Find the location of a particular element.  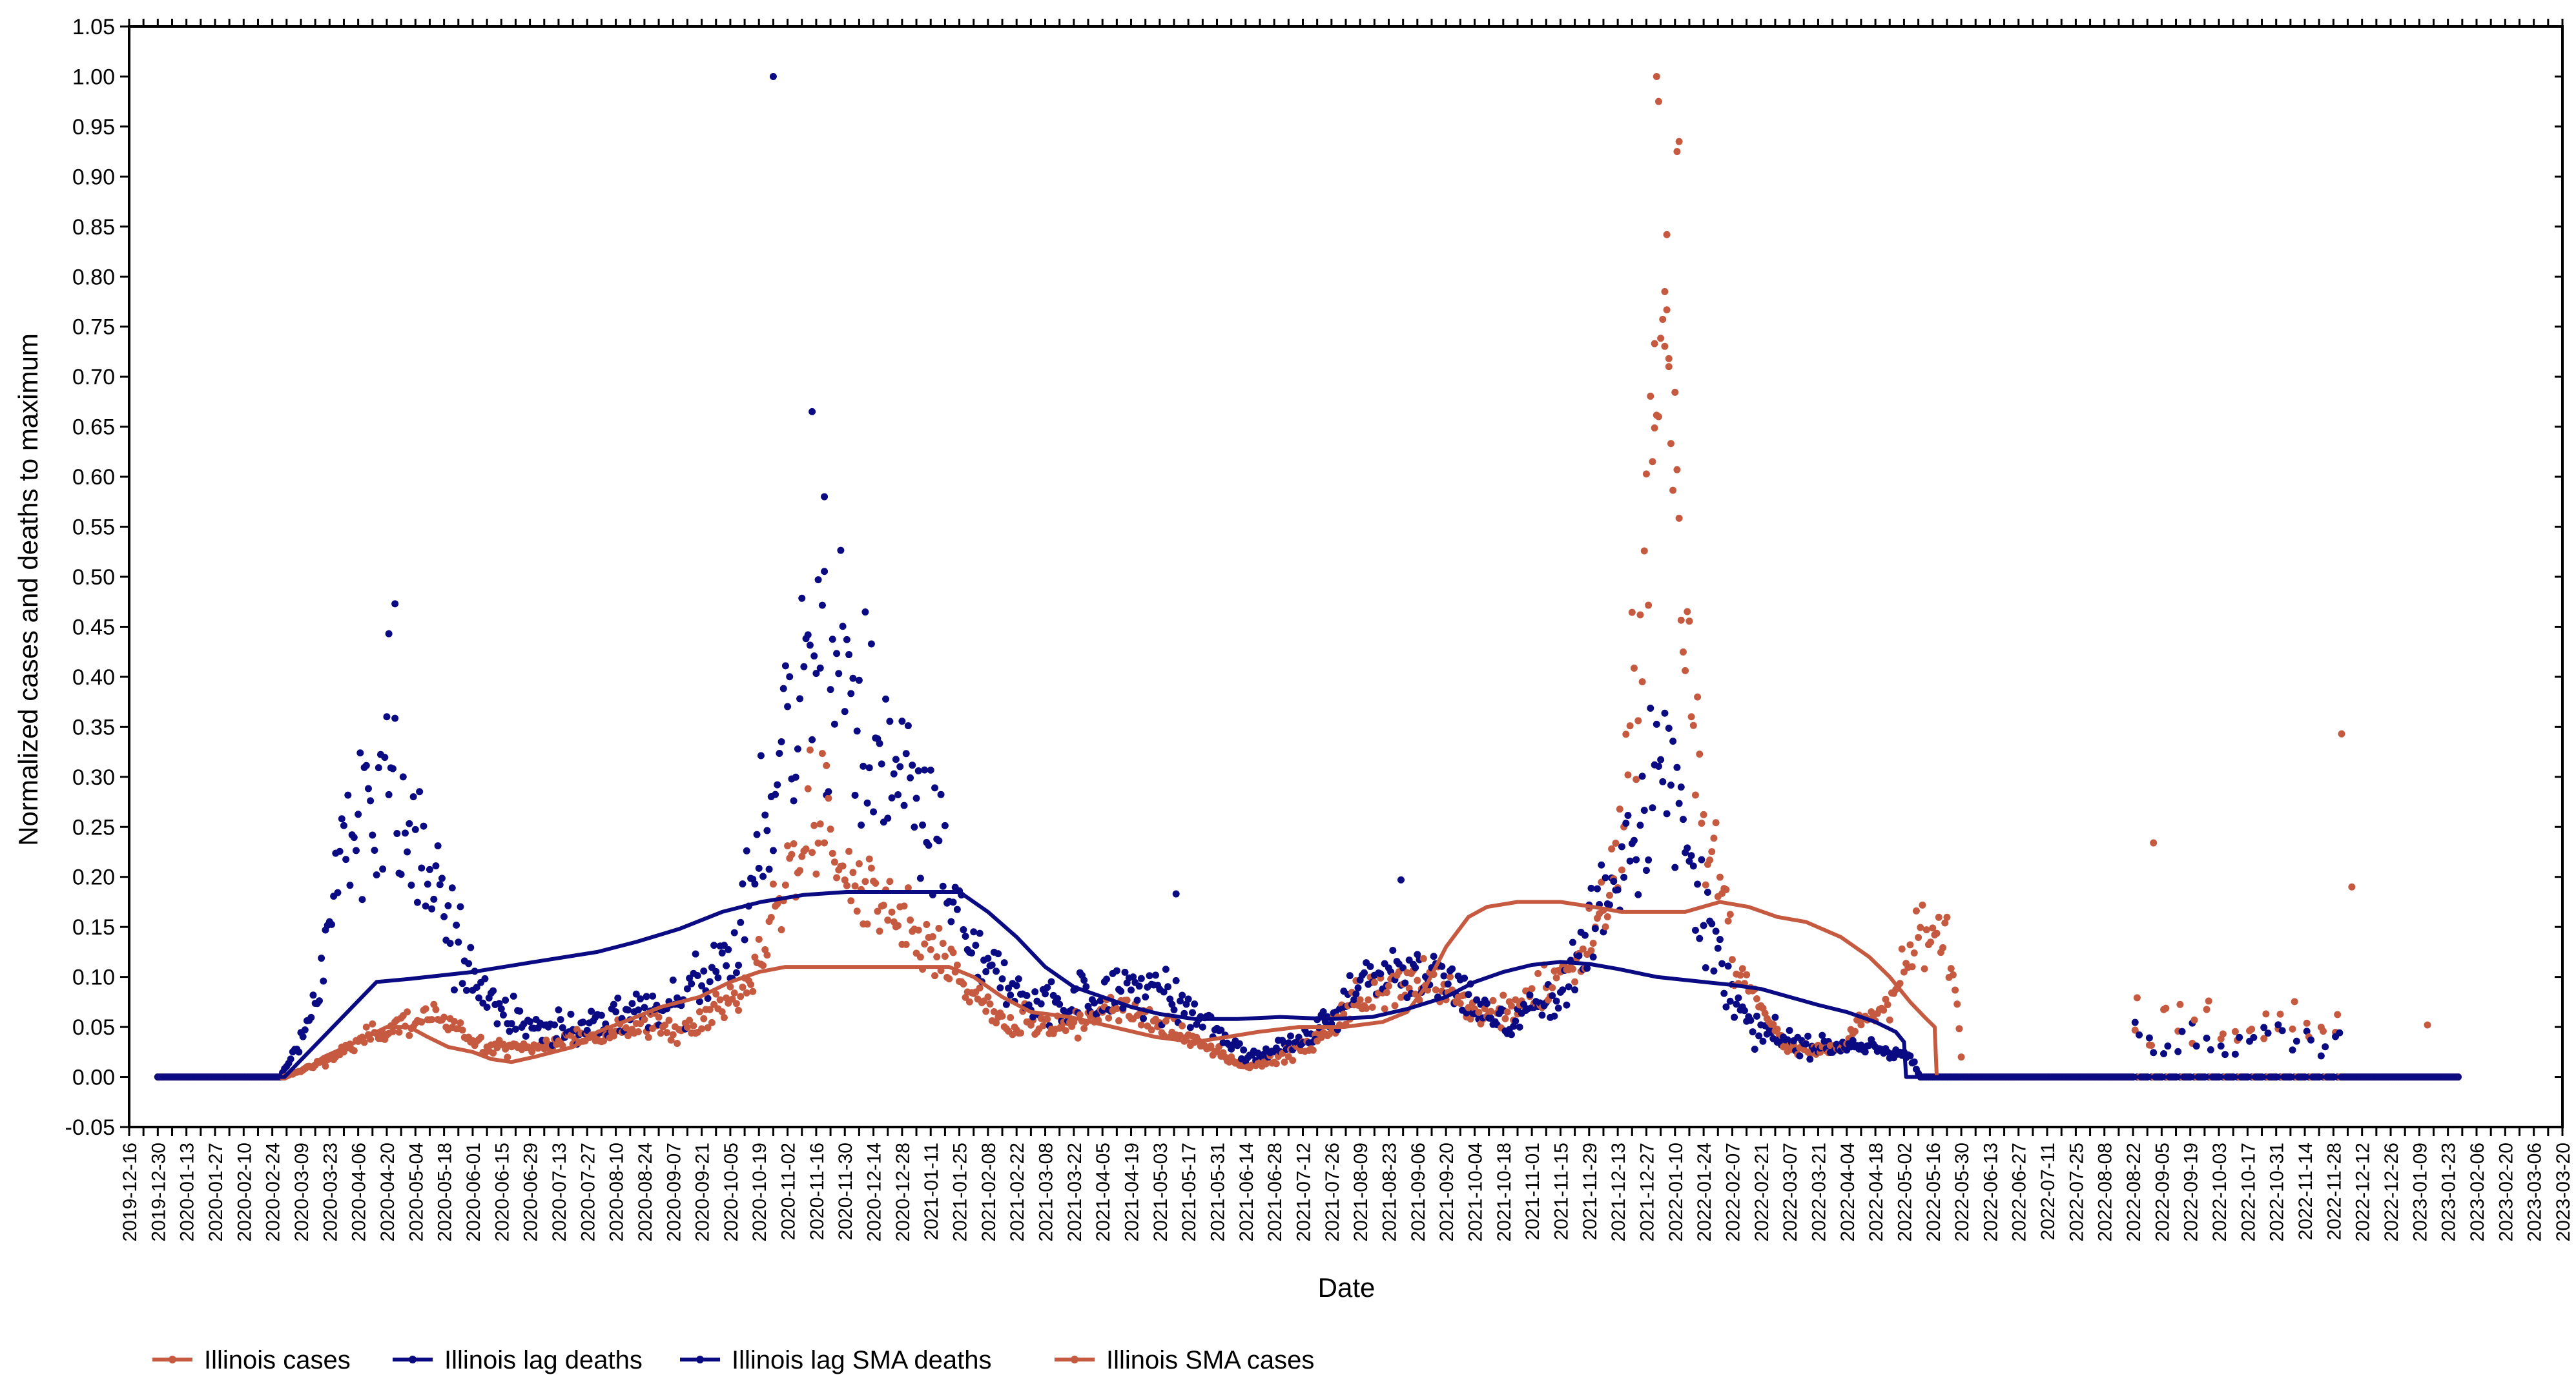

sma-deaths-line is located at coordinates (1309, 984).